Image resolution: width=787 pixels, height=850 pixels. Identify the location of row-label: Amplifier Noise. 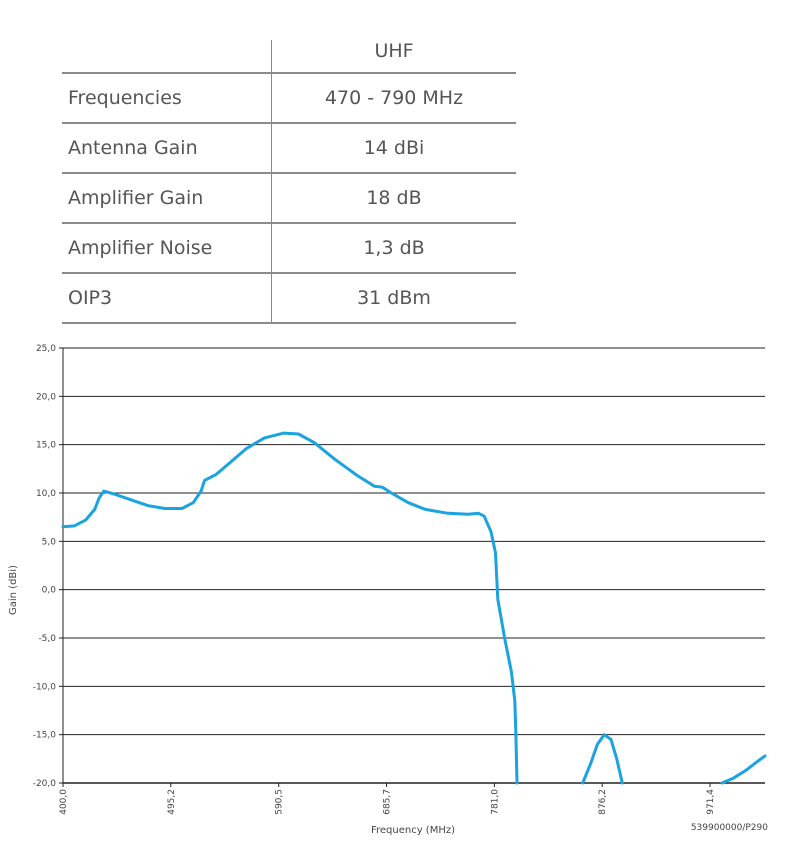
(167, 248).